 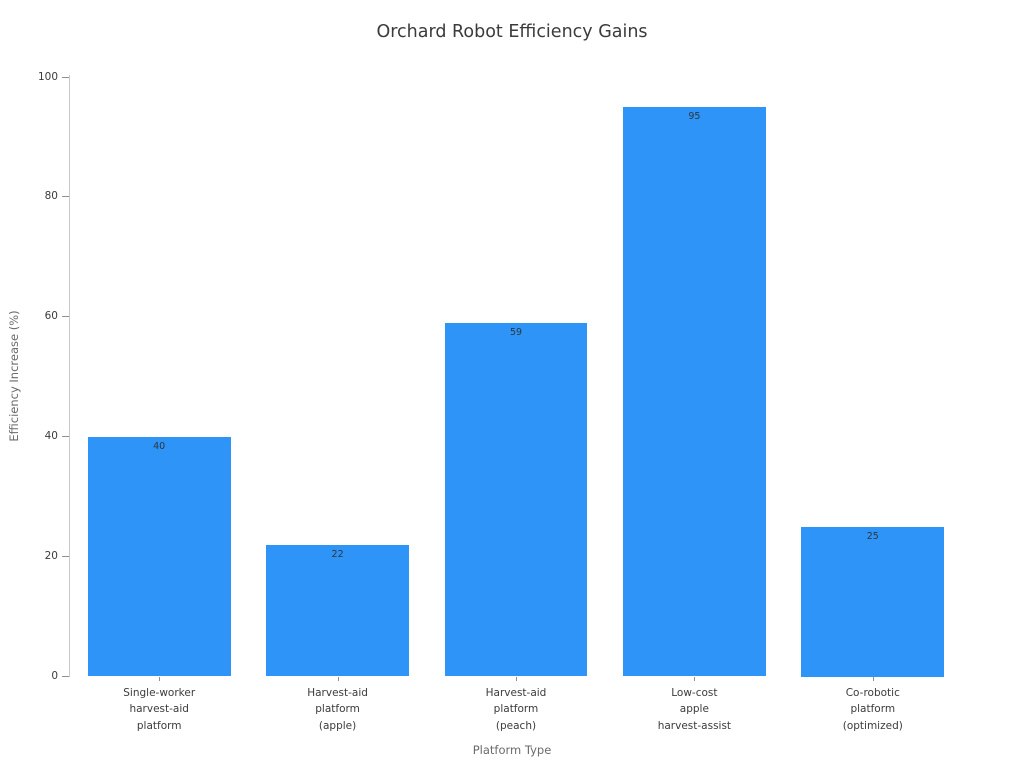 I want to click on x-tick-label: Harvest-aid platform (apple), so click(x=337, y=709).